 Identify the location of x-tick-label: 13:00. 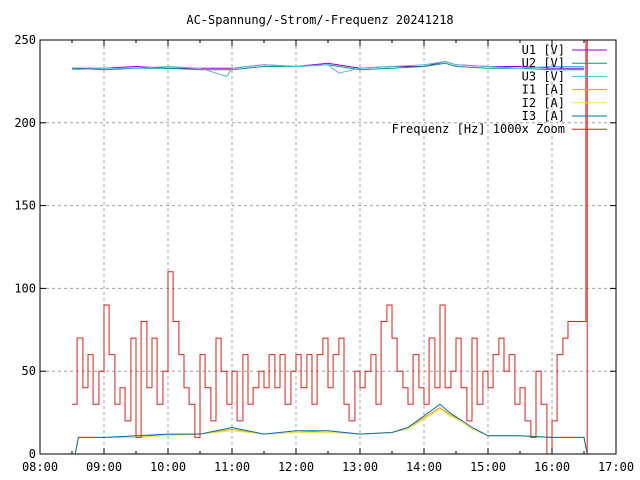
(360, 467).